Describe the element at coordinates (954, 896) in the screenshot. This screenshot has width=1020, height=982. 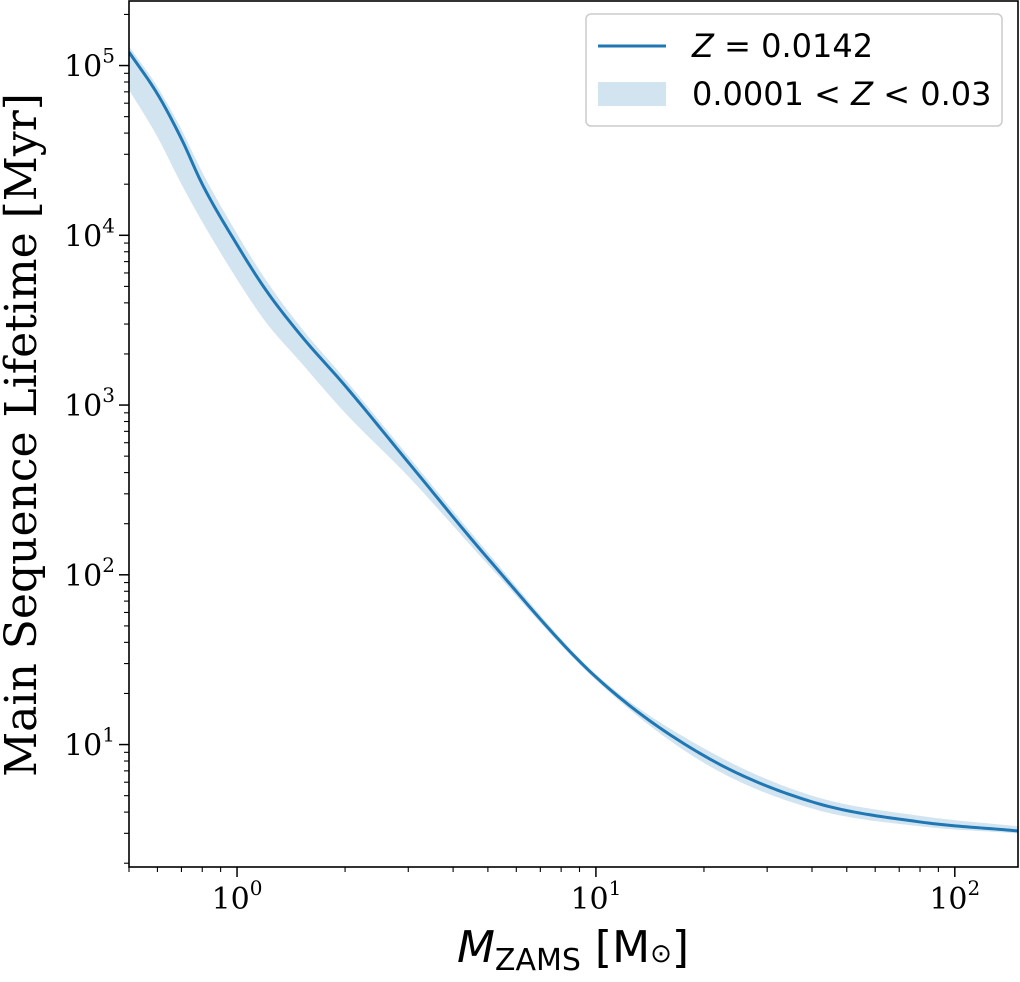
I see `x-tick-label: 10²` at that location.